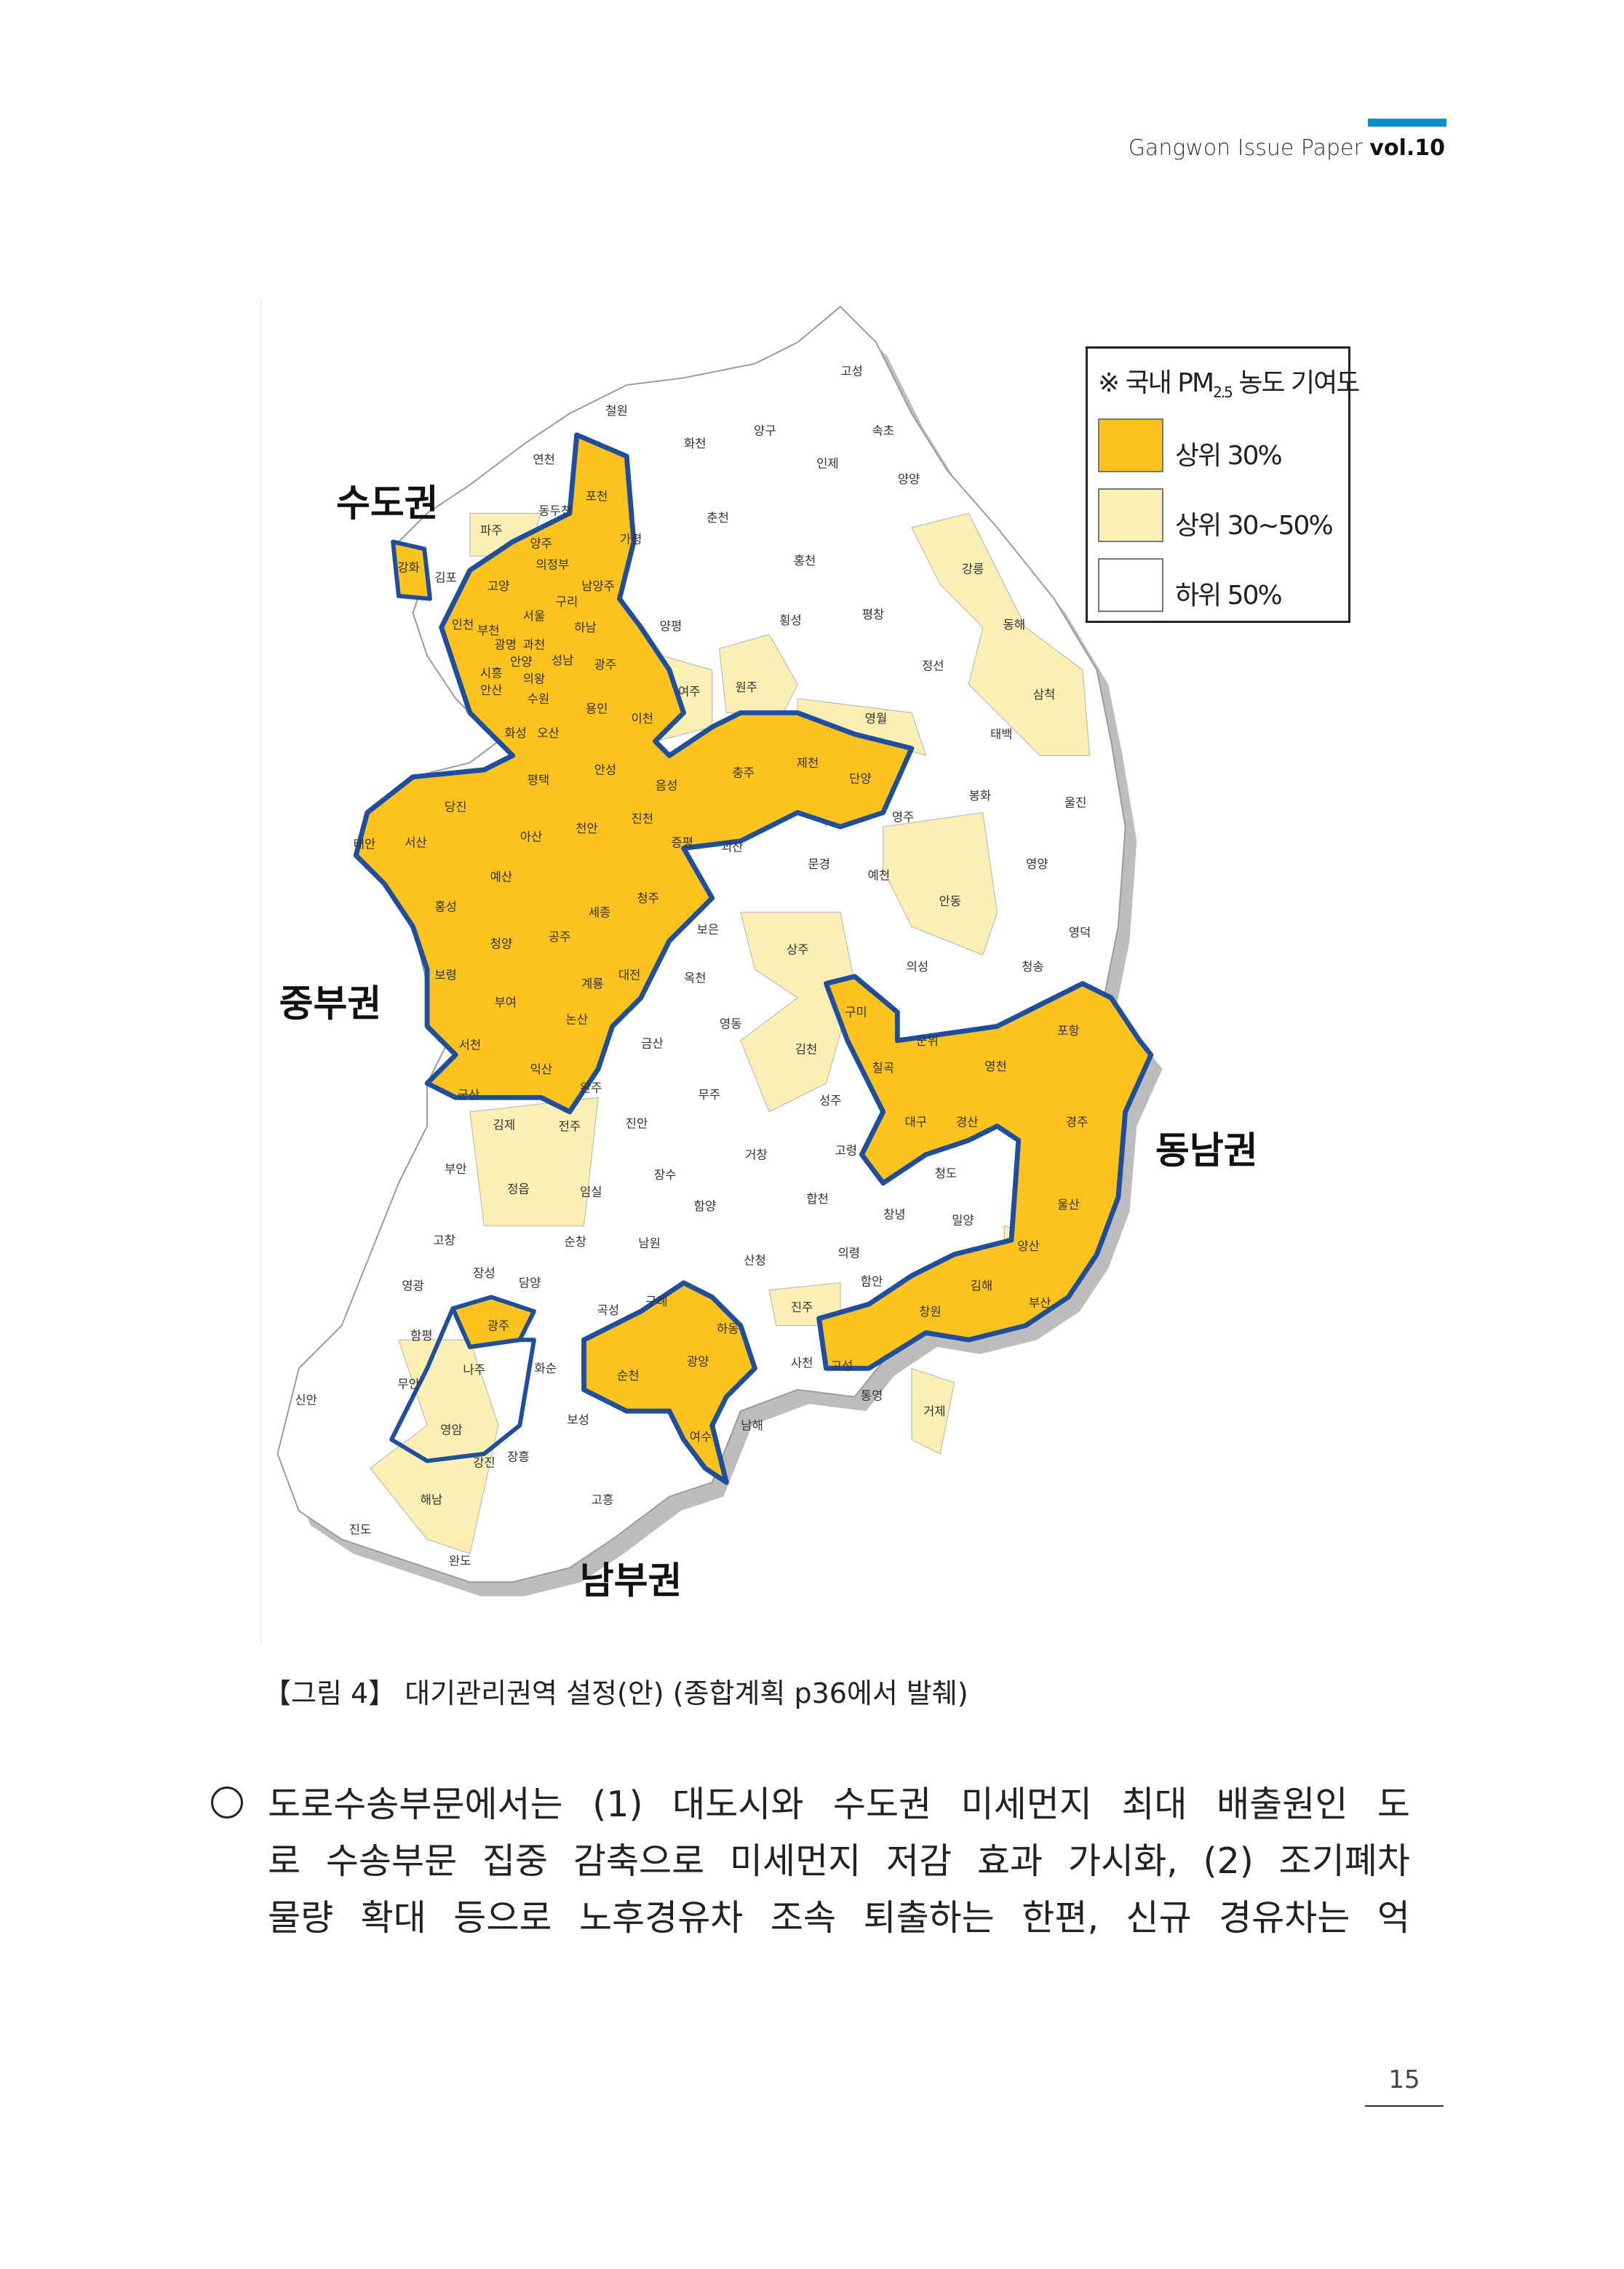  I want to click on city-label: 포항, so click(1068, 1031).